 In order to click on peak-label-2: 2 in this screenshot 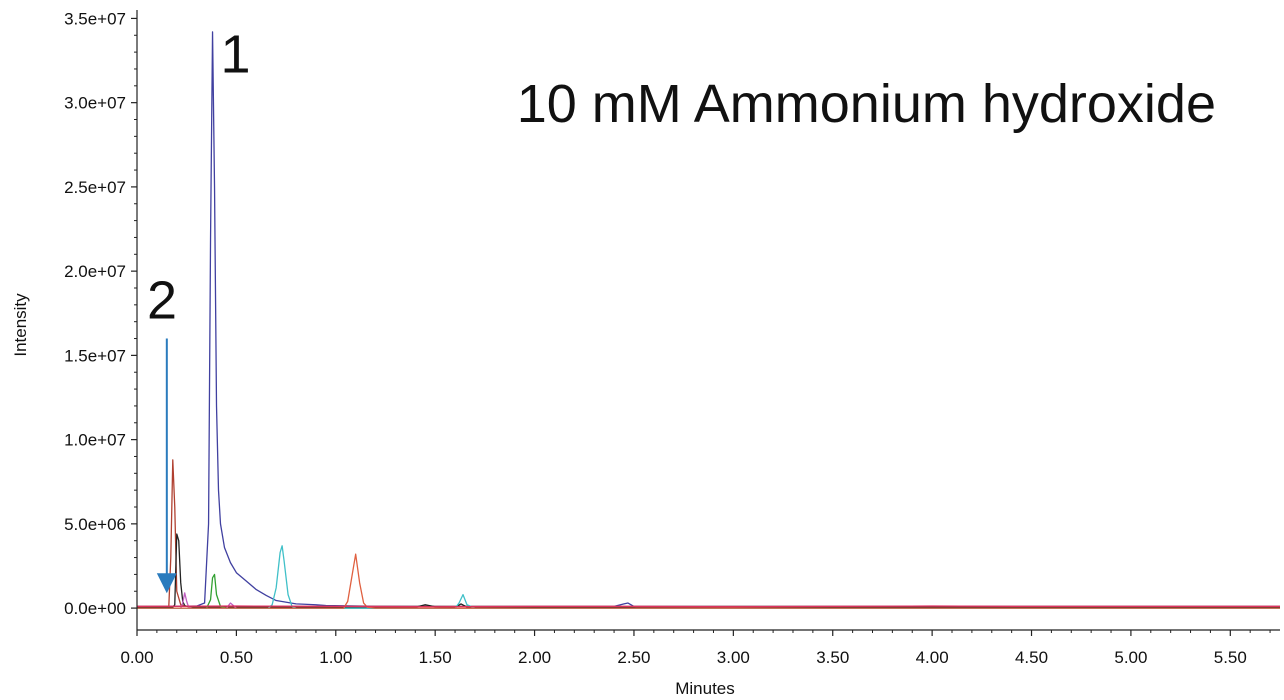, I will do `click(162, 300)`.